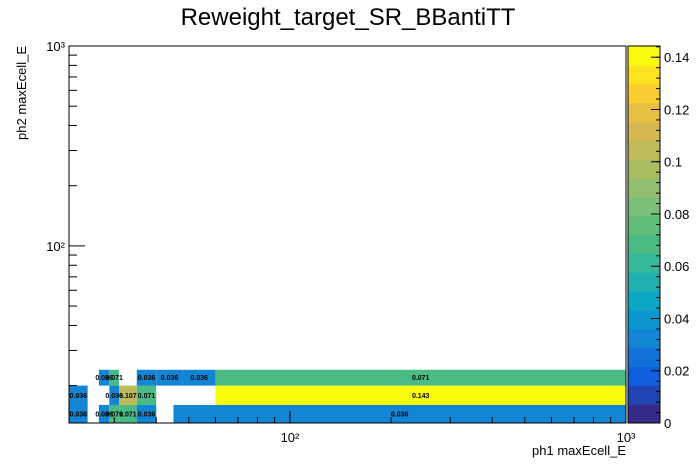 The height and width of the screenshot is (472, 696). What do you see at coordinates (626, 437) in the screenshot?
I see `x-tick-label: 10³` at bounding box center [626, 437].